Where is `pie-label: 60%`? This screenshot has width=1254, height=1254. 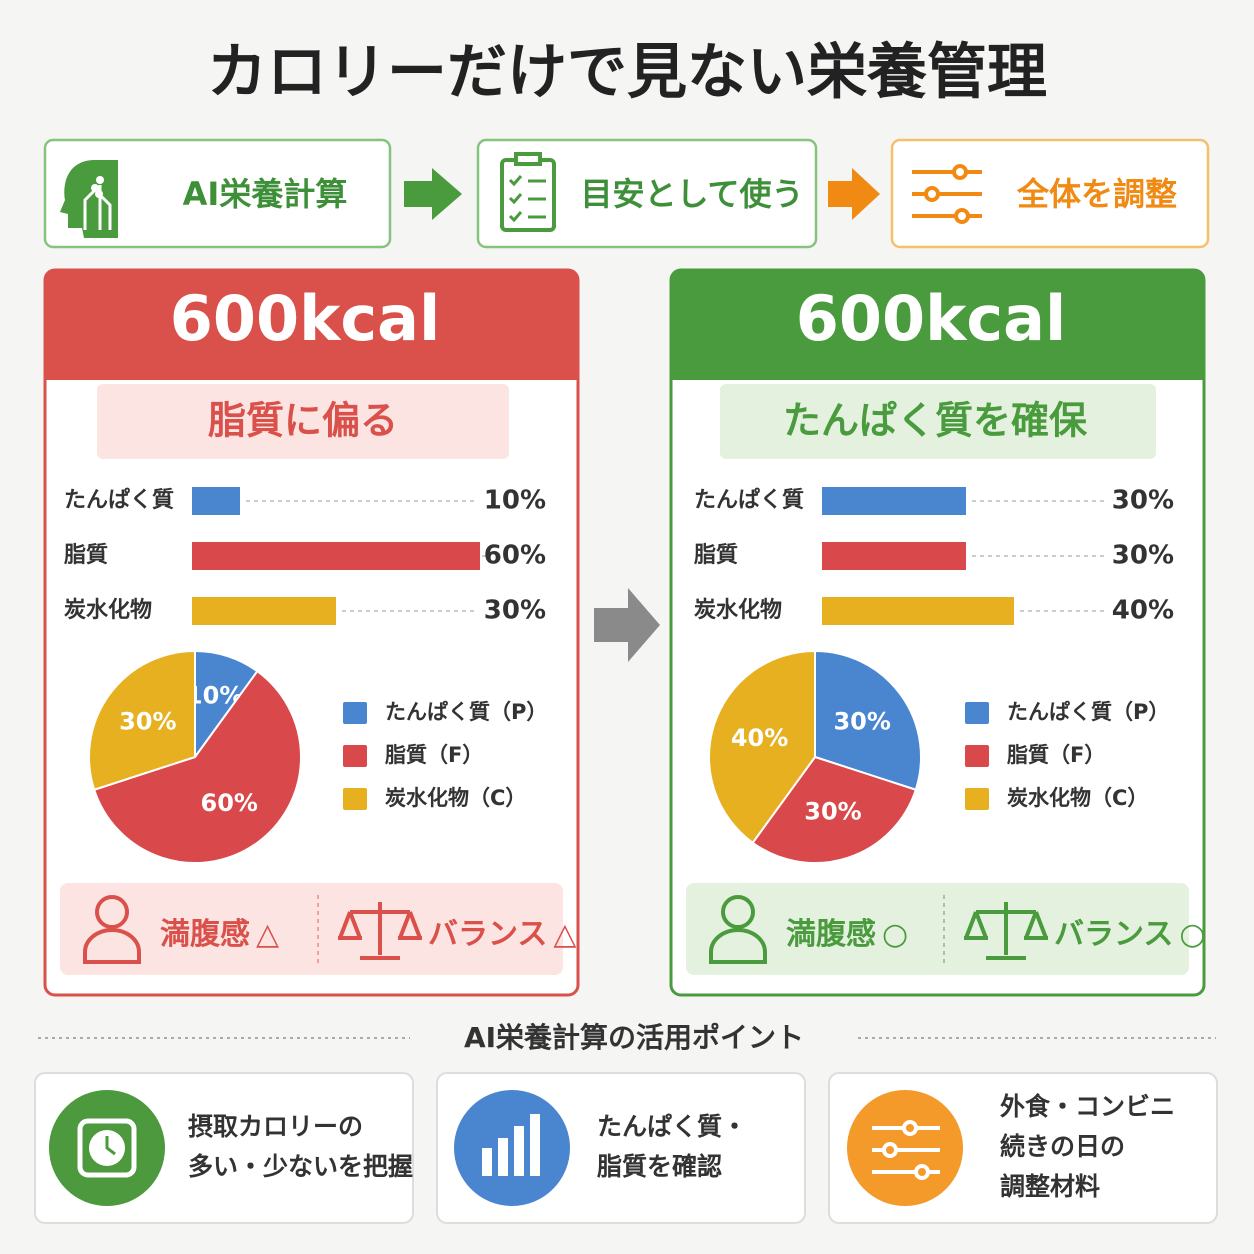
pie-label: 60% is located at coordinates (229, 803).